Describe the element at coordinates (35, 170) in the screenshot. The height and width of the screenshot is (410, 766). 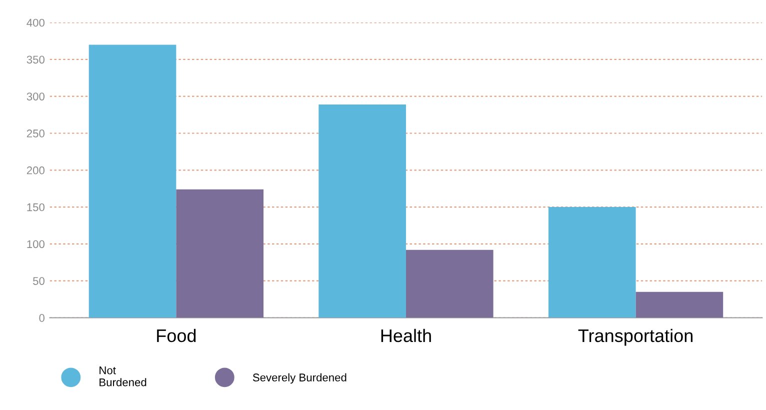
I see `y-tick-label: 200` at that location.